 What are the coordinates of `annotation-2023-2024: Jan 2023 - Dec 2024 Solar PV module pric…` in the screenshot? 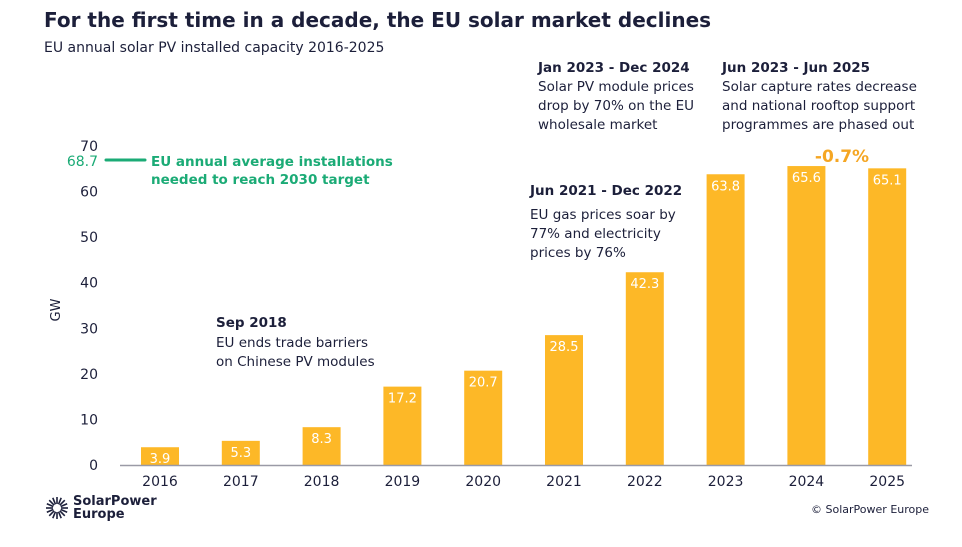 It's located at (615, 96).